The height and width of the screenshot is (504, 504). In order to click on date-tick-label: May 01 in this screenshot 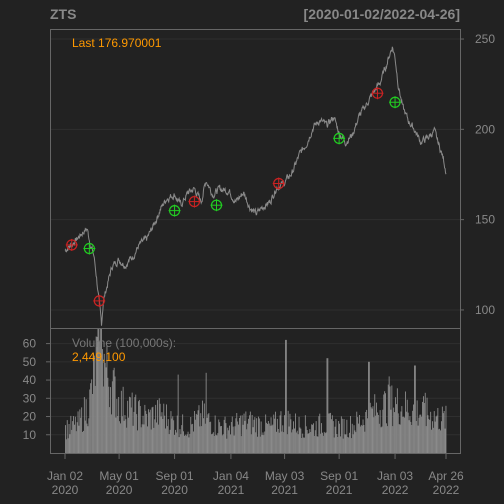, I will do `click(119, 476)`.